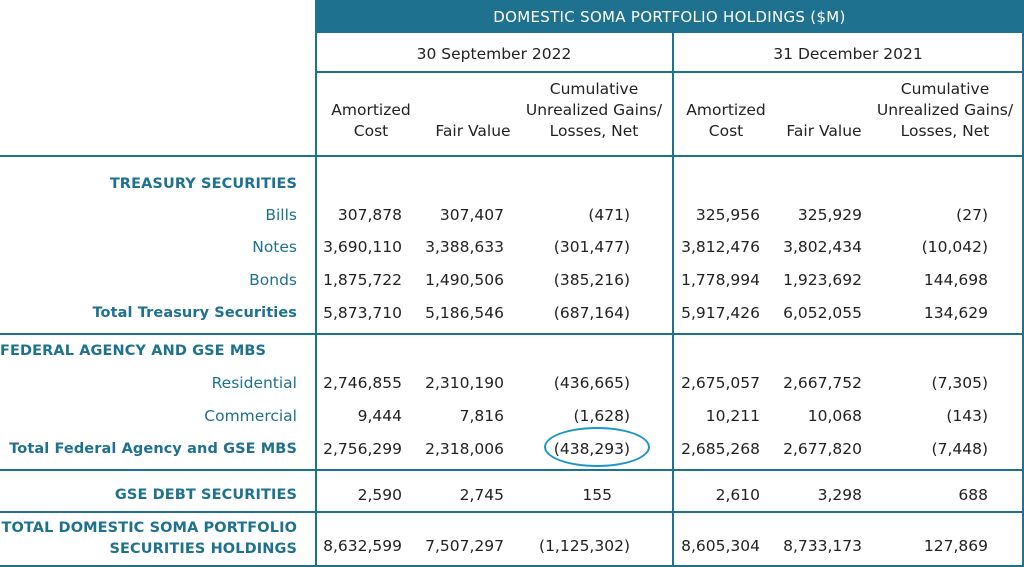  What do you see at coordinates (379, 416) in the screenshot?
I see `cell-value: 9,444` at bounding box center [379, 416].